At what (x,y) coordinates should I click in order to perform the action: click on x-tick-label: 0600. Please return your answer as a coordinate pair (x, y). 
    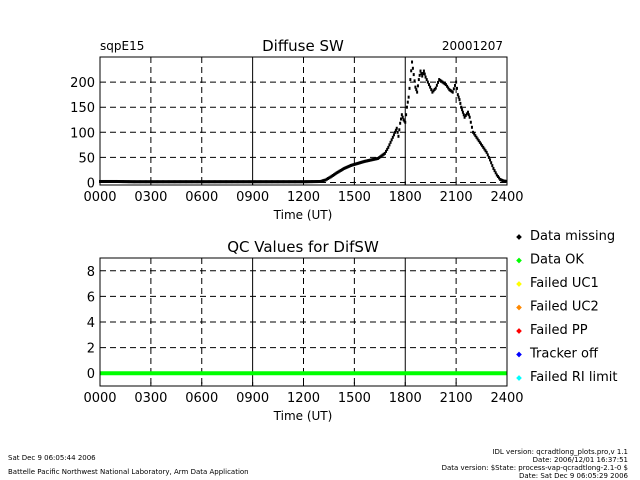
    Looking at the image, I should click on (201, 398).